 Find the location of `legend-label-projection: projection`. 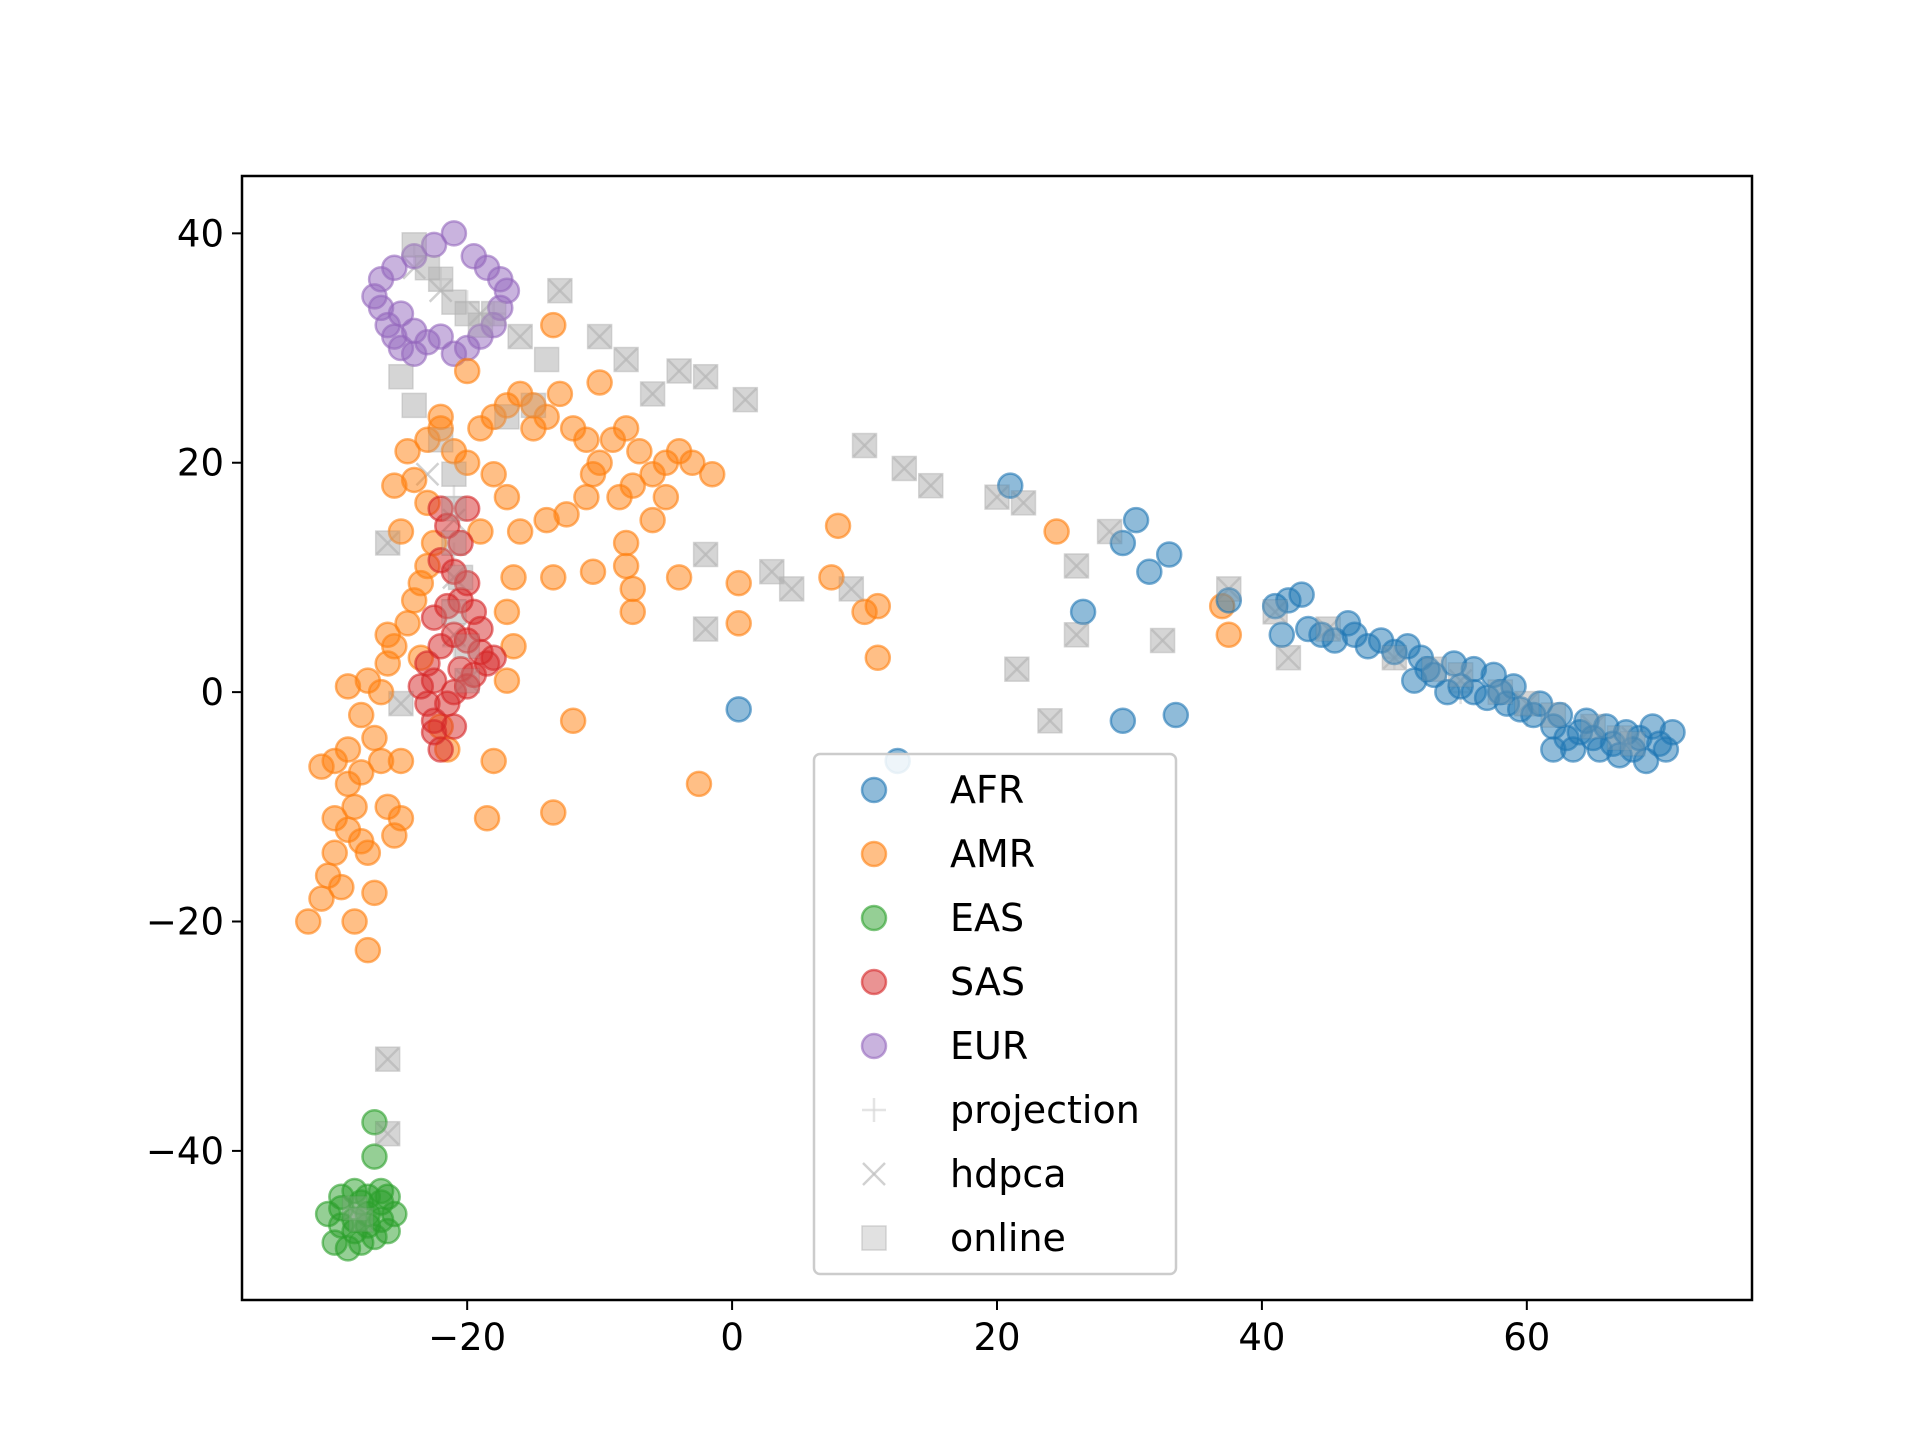

legend-label-projection: projection is located at coordinates (1045, 1110).